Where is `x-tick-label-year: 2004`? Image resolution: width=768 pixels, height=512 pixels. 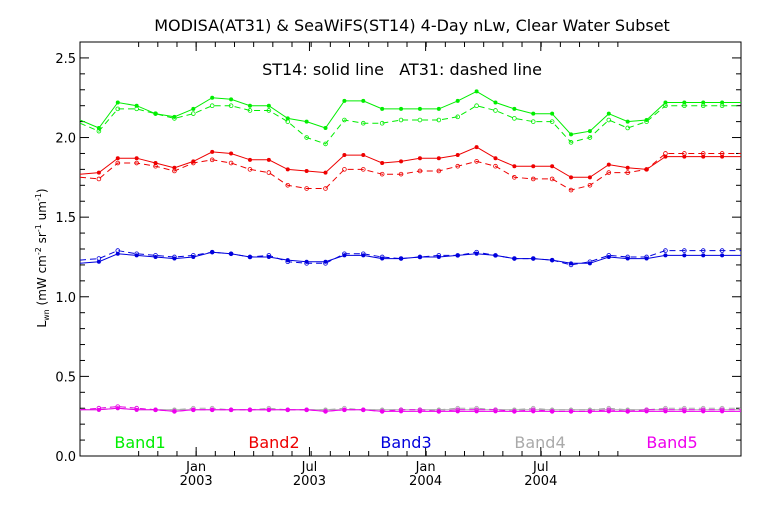
x-tick-label-year: 2004 is located at coordinates (425, 481).